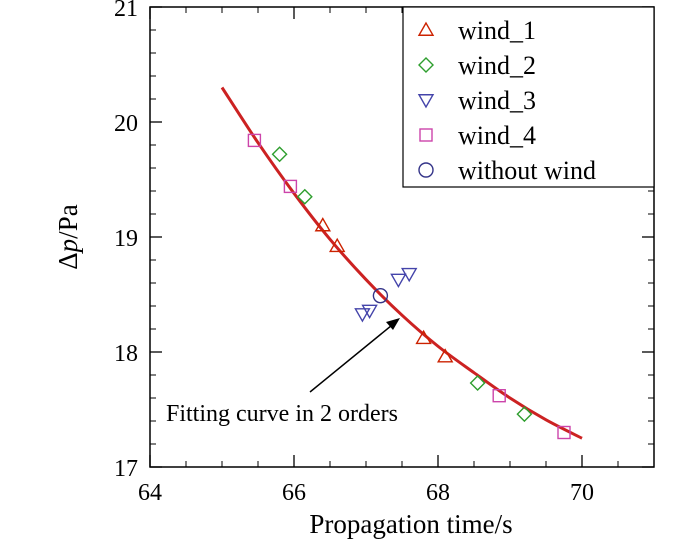  What do you see at coordinates (126, 239) in the screenshot?
I see `y-tick-label: 19` at bounding box center [126, 239].